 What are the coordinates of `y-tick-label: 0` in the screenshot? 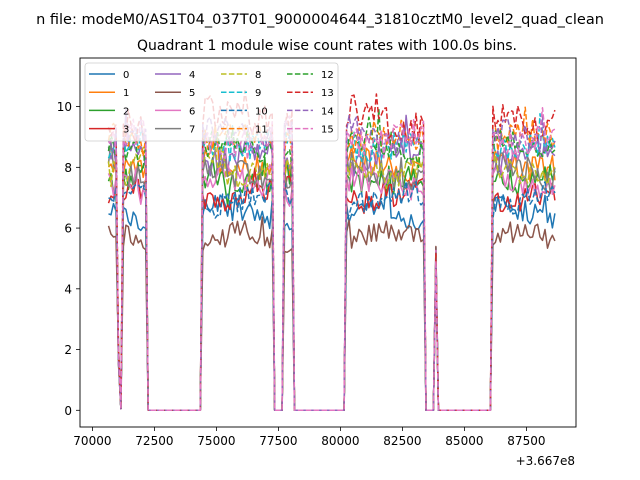 It's located at (68, 411).